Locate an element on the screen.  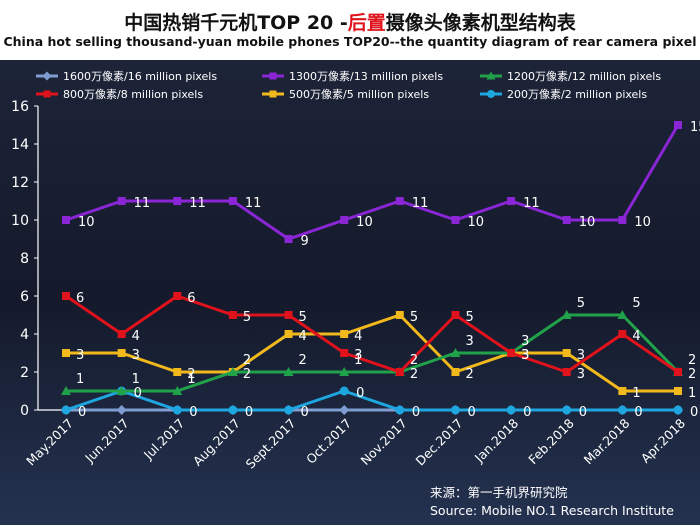
x-tick-label: Aug.2017 is located at coordinates (216, 442).